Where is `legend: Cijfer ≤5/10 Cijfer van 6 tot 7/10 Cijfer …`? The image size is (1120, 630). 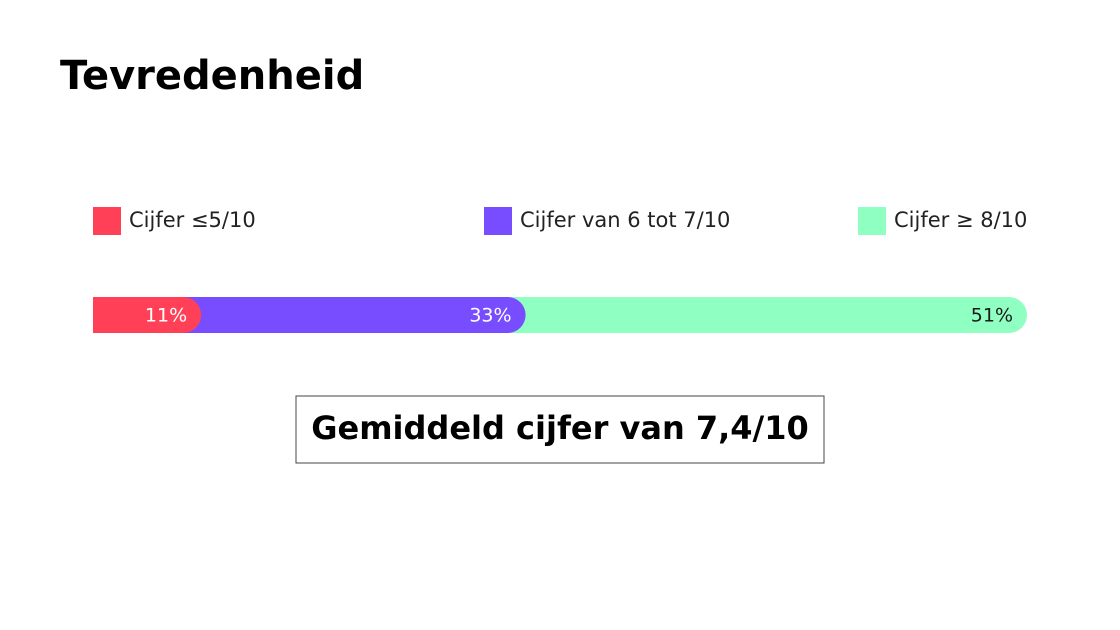 legend: Cijfer ≤5/10 Cijfer van 6 tot 7/10 Cijfer … is located at coordinates (560, 221).